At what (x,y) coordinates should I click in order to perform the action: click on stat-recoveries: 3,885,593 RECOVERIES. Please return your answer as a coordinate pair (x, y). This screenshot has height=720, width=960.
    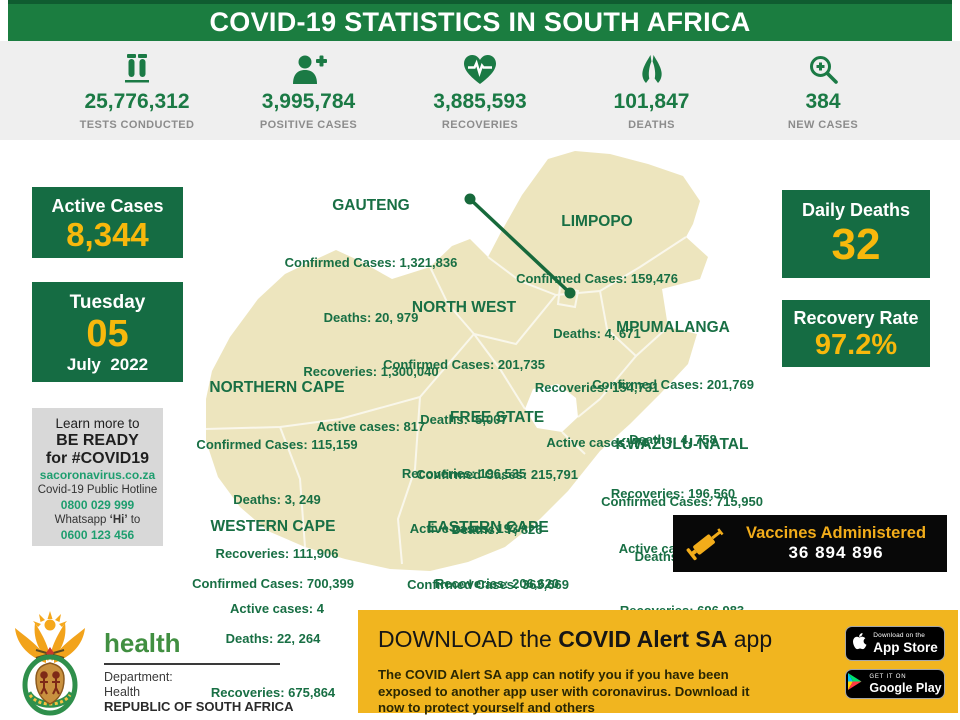
    Looking at the image, I should click on (480, 91).